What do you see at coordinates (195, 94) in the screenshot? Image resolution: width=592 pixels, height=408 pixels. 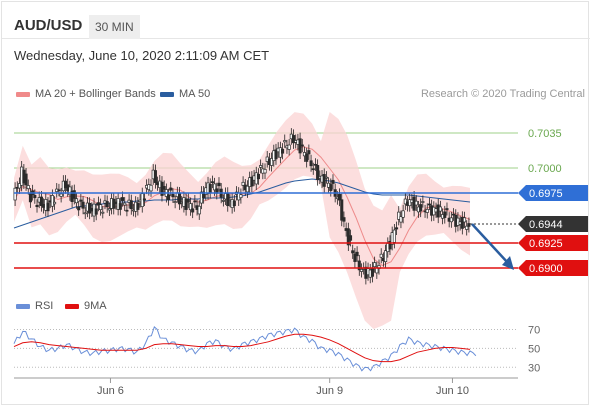 I see `legend-label-ma50: MA 50` at bounding box center [195, 94].